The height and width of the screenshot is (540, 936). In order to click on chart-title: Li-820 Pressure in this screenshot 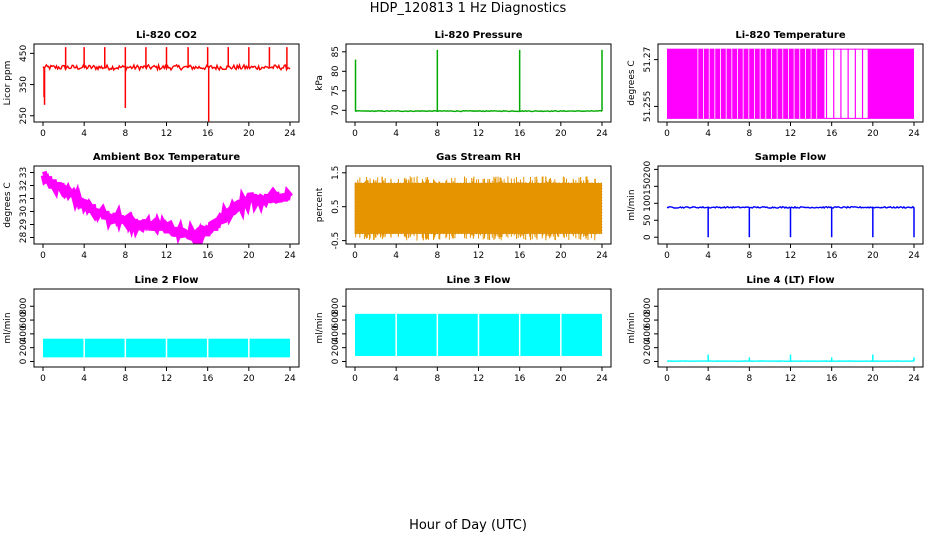, I will do `click(478, 35)`.